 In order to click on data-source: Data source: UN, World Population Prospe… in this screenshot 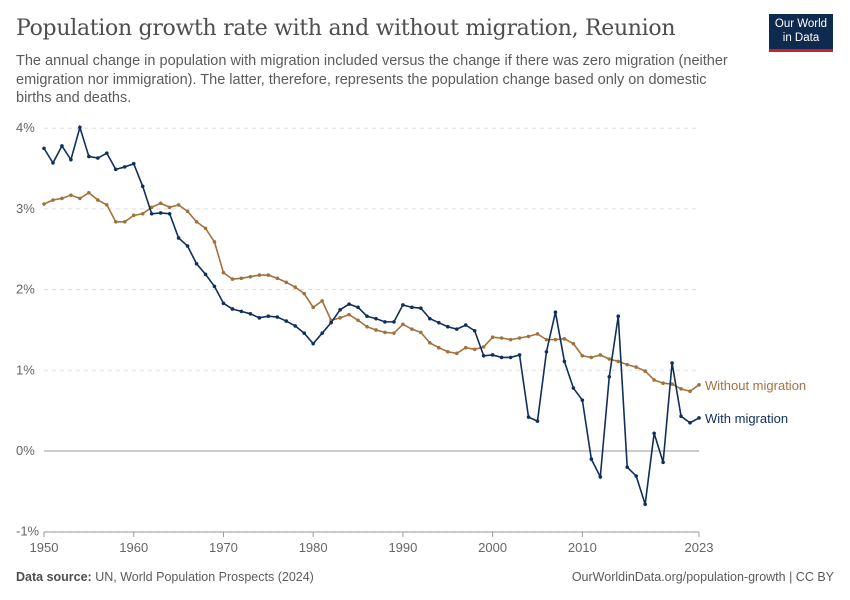, I will do `click(165, 577)`.